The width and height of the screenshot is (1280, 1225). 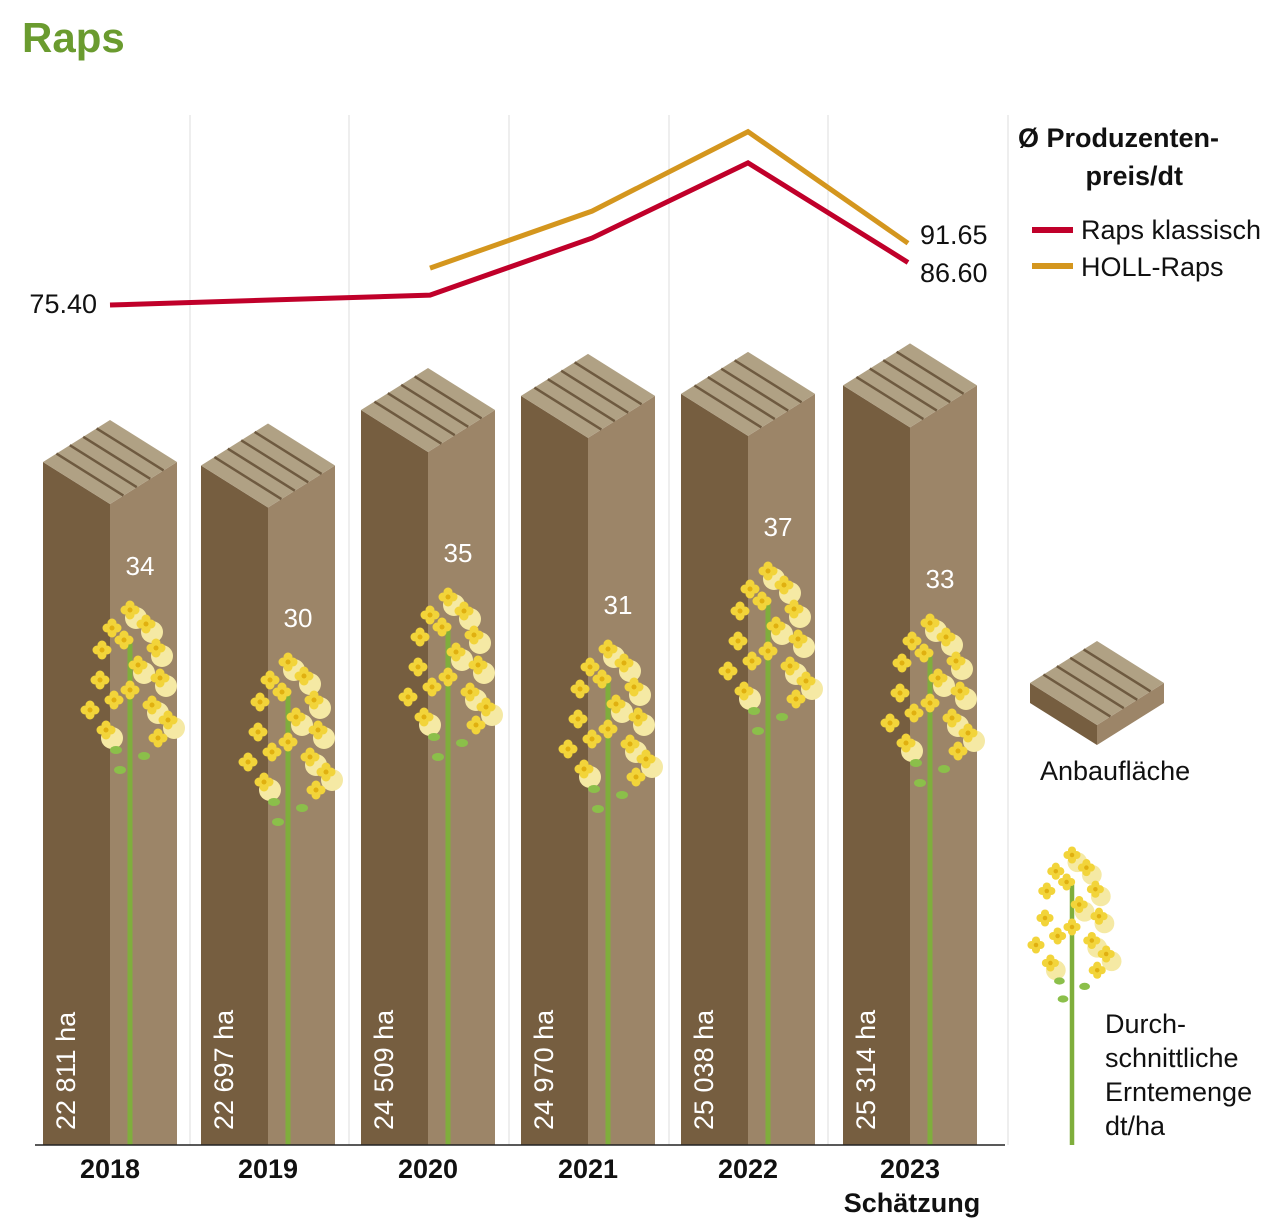 What do you see at coordinates (866, 1069) in the screenshot?
I see `area-label: 25 314 ha` at bounding box center [866, 1069].